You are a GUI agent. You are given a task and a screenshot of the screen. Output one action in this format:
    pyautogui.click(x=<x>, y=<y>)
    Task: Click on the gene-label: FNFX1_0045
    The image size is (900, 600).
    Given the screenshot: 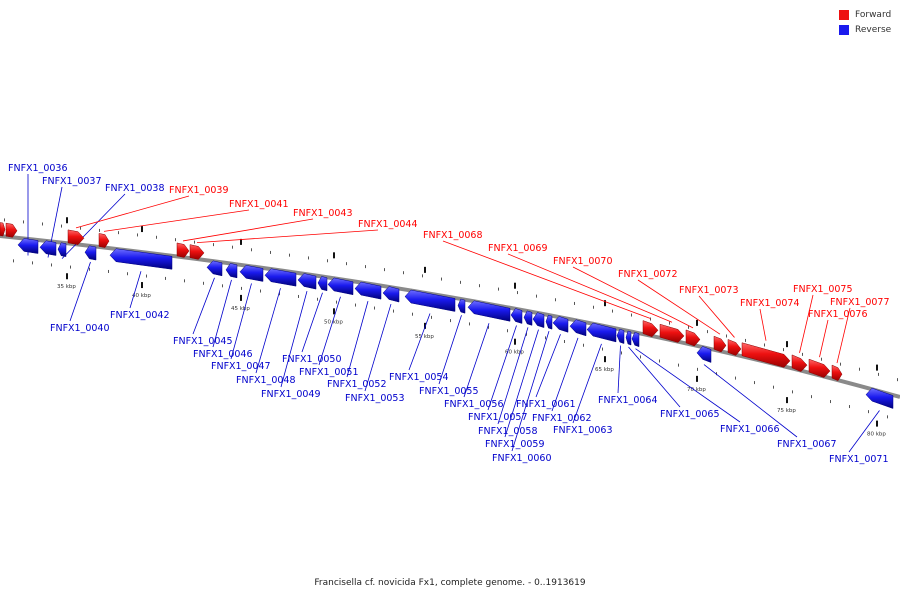 What is the action you would take?
    pyautogui.click(x=203, y=341)
    